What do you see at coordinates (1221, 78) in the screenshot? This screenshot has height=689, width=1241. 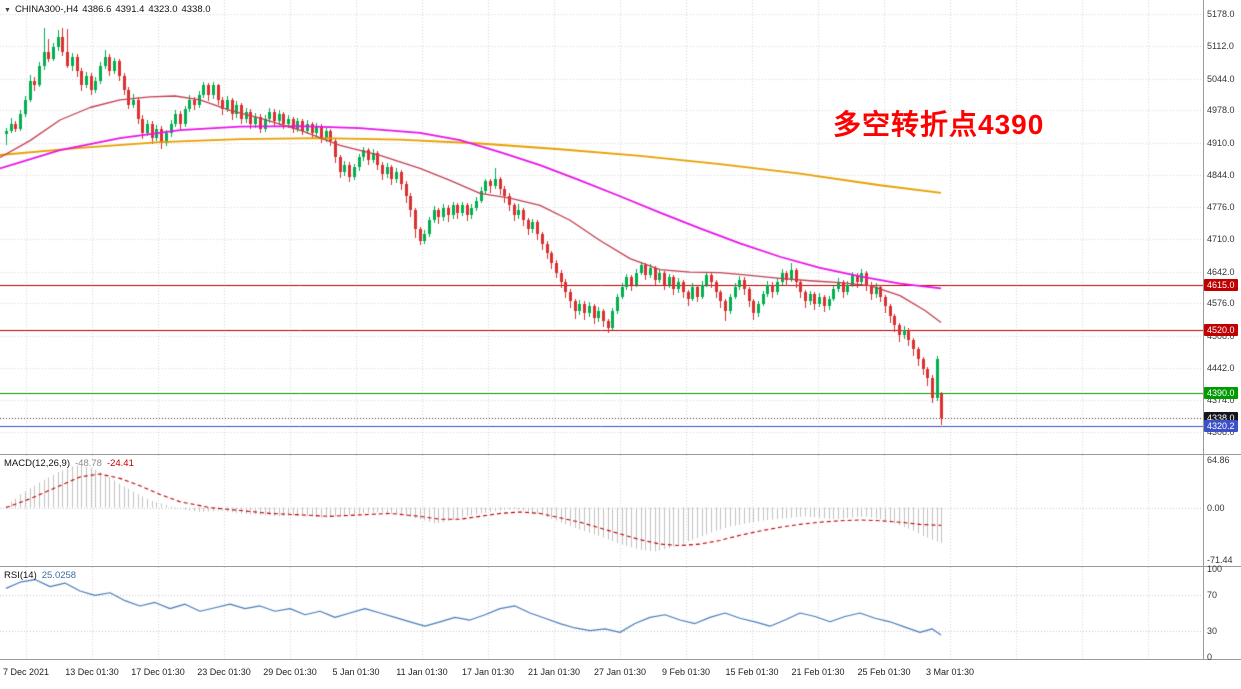 I see `price-axis-label: 5044.0` at bounding box center [1221, 78].